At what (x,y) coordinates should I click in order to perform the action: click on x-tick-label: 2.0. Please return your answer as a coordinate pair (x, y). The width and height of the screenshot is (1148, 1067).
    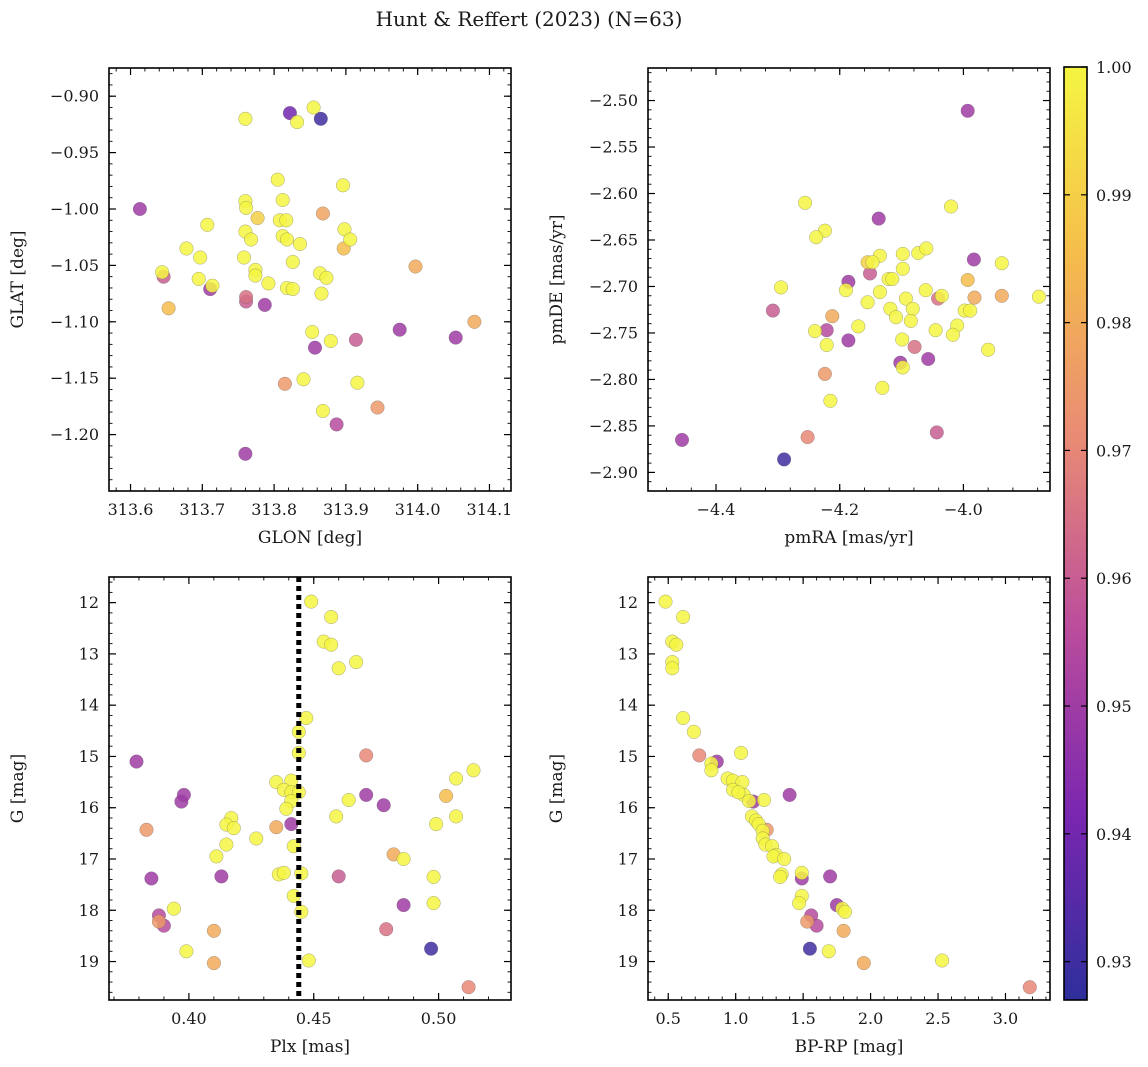
    Looking at the image, I should click on (870, 1018).